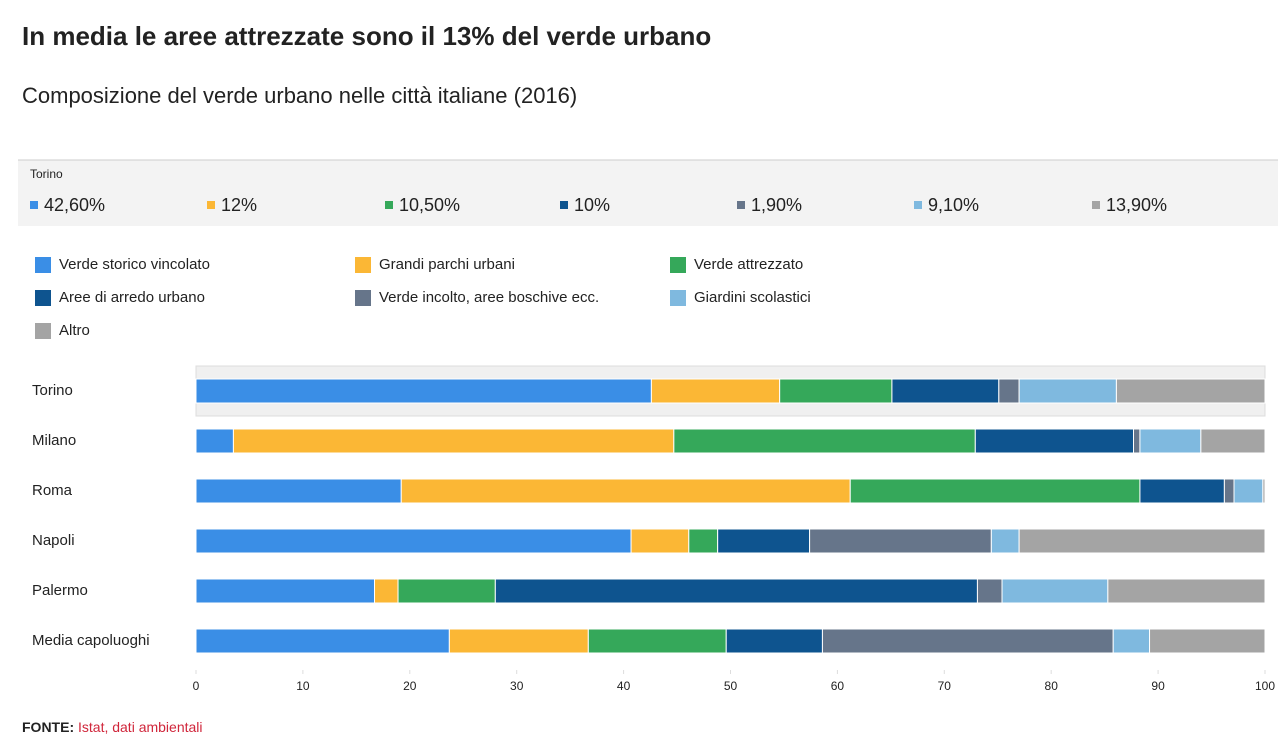 The width and height of the screenshot is (1285, 740). Describe the element at coordinates (53, 540) in the screenshot. I see `y-tick-label: Napoli` at that location.